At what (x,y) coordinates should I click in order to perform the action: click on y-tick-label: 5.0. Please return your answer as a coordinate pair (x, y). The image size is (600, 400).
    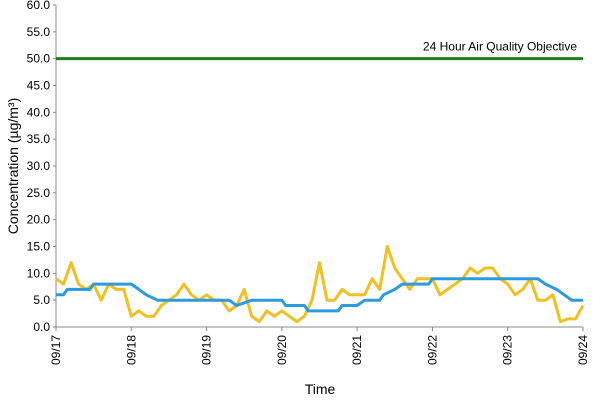
    Looking at the image, I should click on (41, 300).